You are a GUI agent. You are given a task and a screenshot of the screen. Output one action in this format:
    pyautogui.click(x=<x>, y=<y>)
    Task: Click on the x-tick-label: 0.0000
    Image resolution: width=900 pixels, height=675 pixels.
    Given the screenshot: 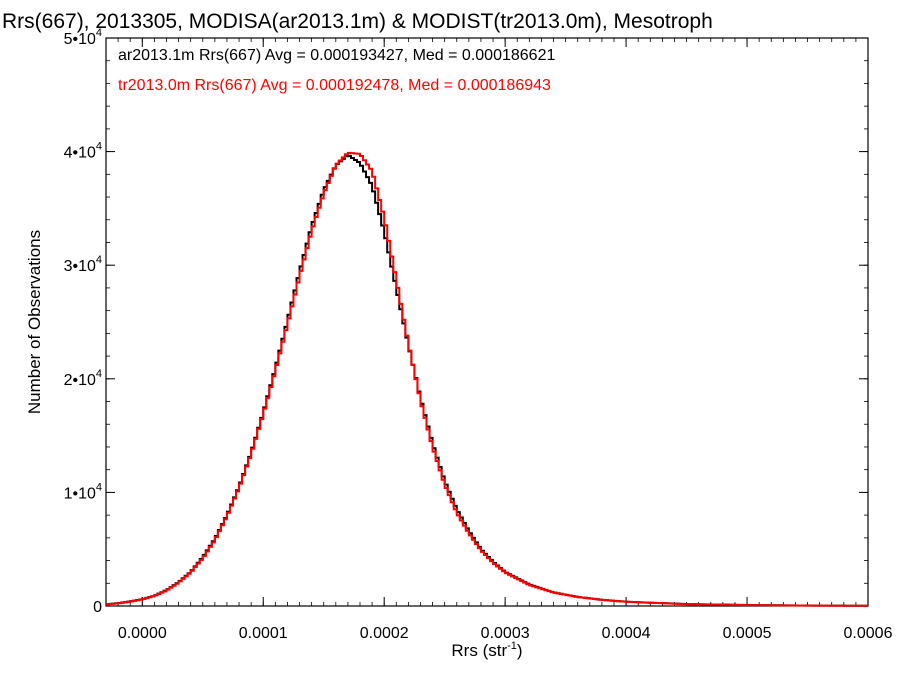 What is the action you would take?
    pyautogui.click(x=142, y=633)
    